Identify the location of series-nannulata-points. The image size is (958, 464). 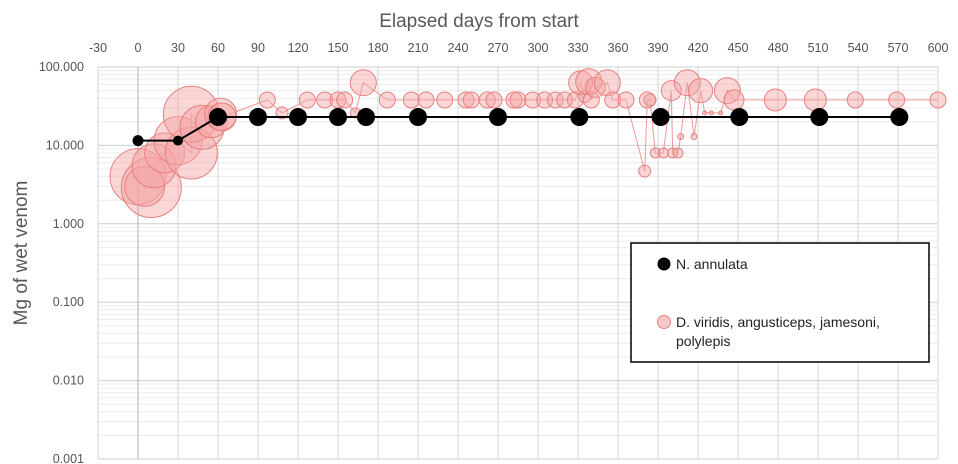
(520, 127).